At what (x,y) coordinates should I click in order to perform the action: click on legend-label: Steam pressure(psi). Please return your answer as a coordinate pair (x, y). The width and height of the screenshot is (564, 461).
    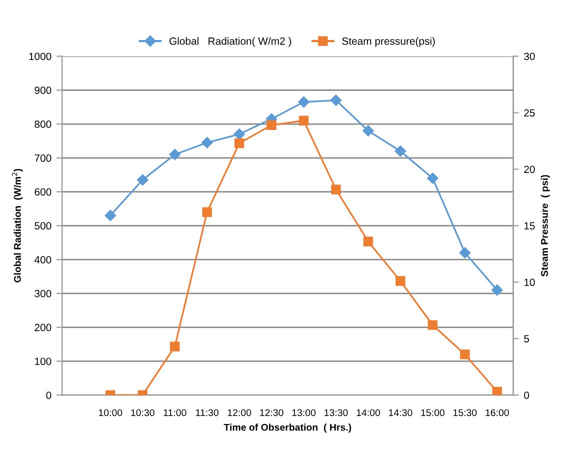
    Looking at the image, I should click on (388, 42).